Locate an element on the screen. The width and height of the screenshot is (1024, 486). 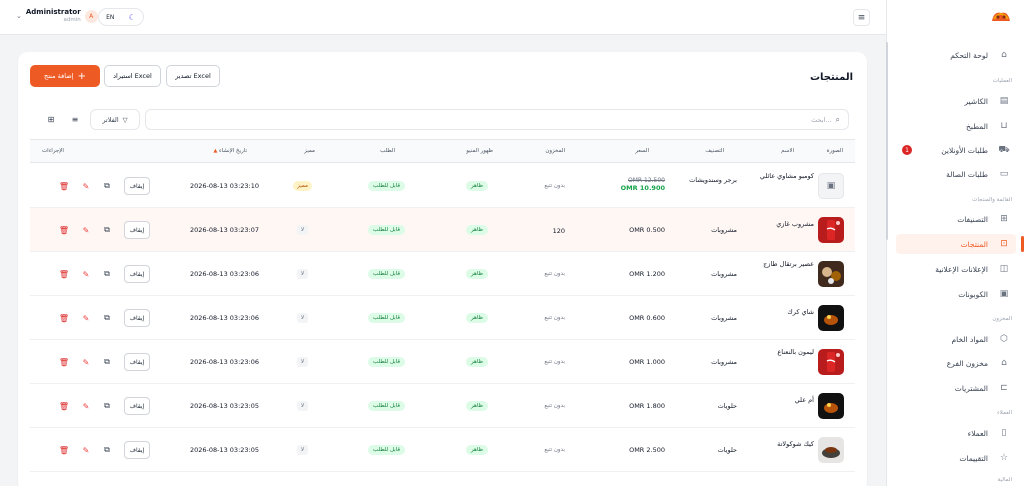
col-category: التصنيف is located at coordinates (714, 151).